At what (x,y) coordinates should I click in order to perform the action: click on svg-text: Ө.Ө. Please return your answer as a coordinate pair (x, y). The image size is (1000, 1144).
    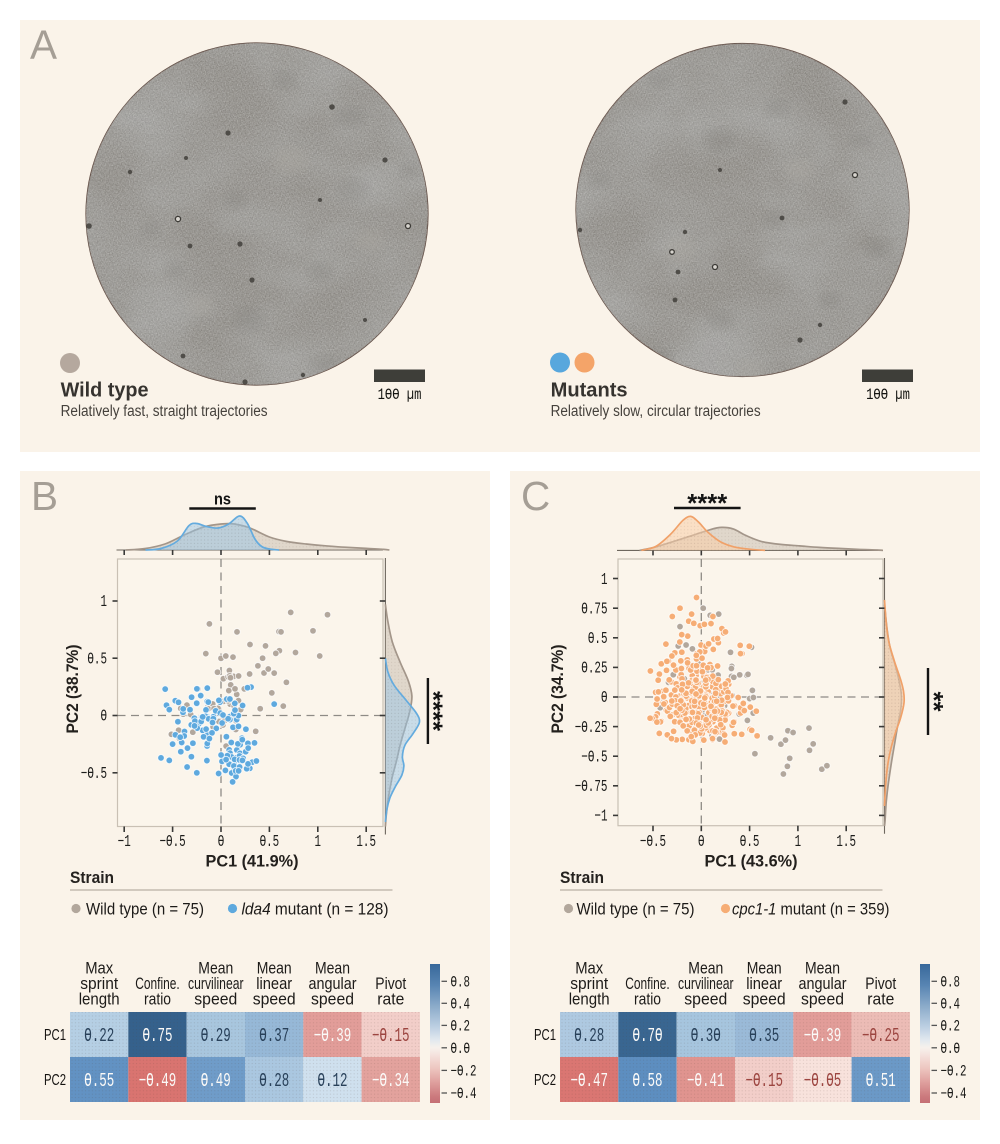
    Looking at the image, I should click on (951, 1049).